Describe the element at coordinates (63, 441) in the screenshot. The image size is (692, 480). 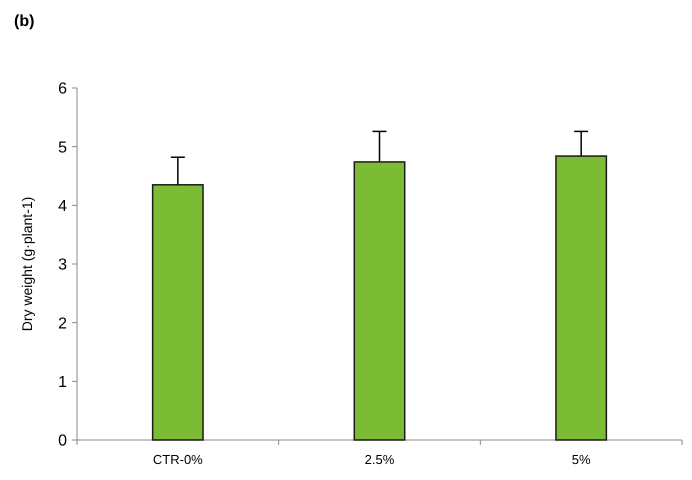
I see `y-tick-label: 0` at that location.